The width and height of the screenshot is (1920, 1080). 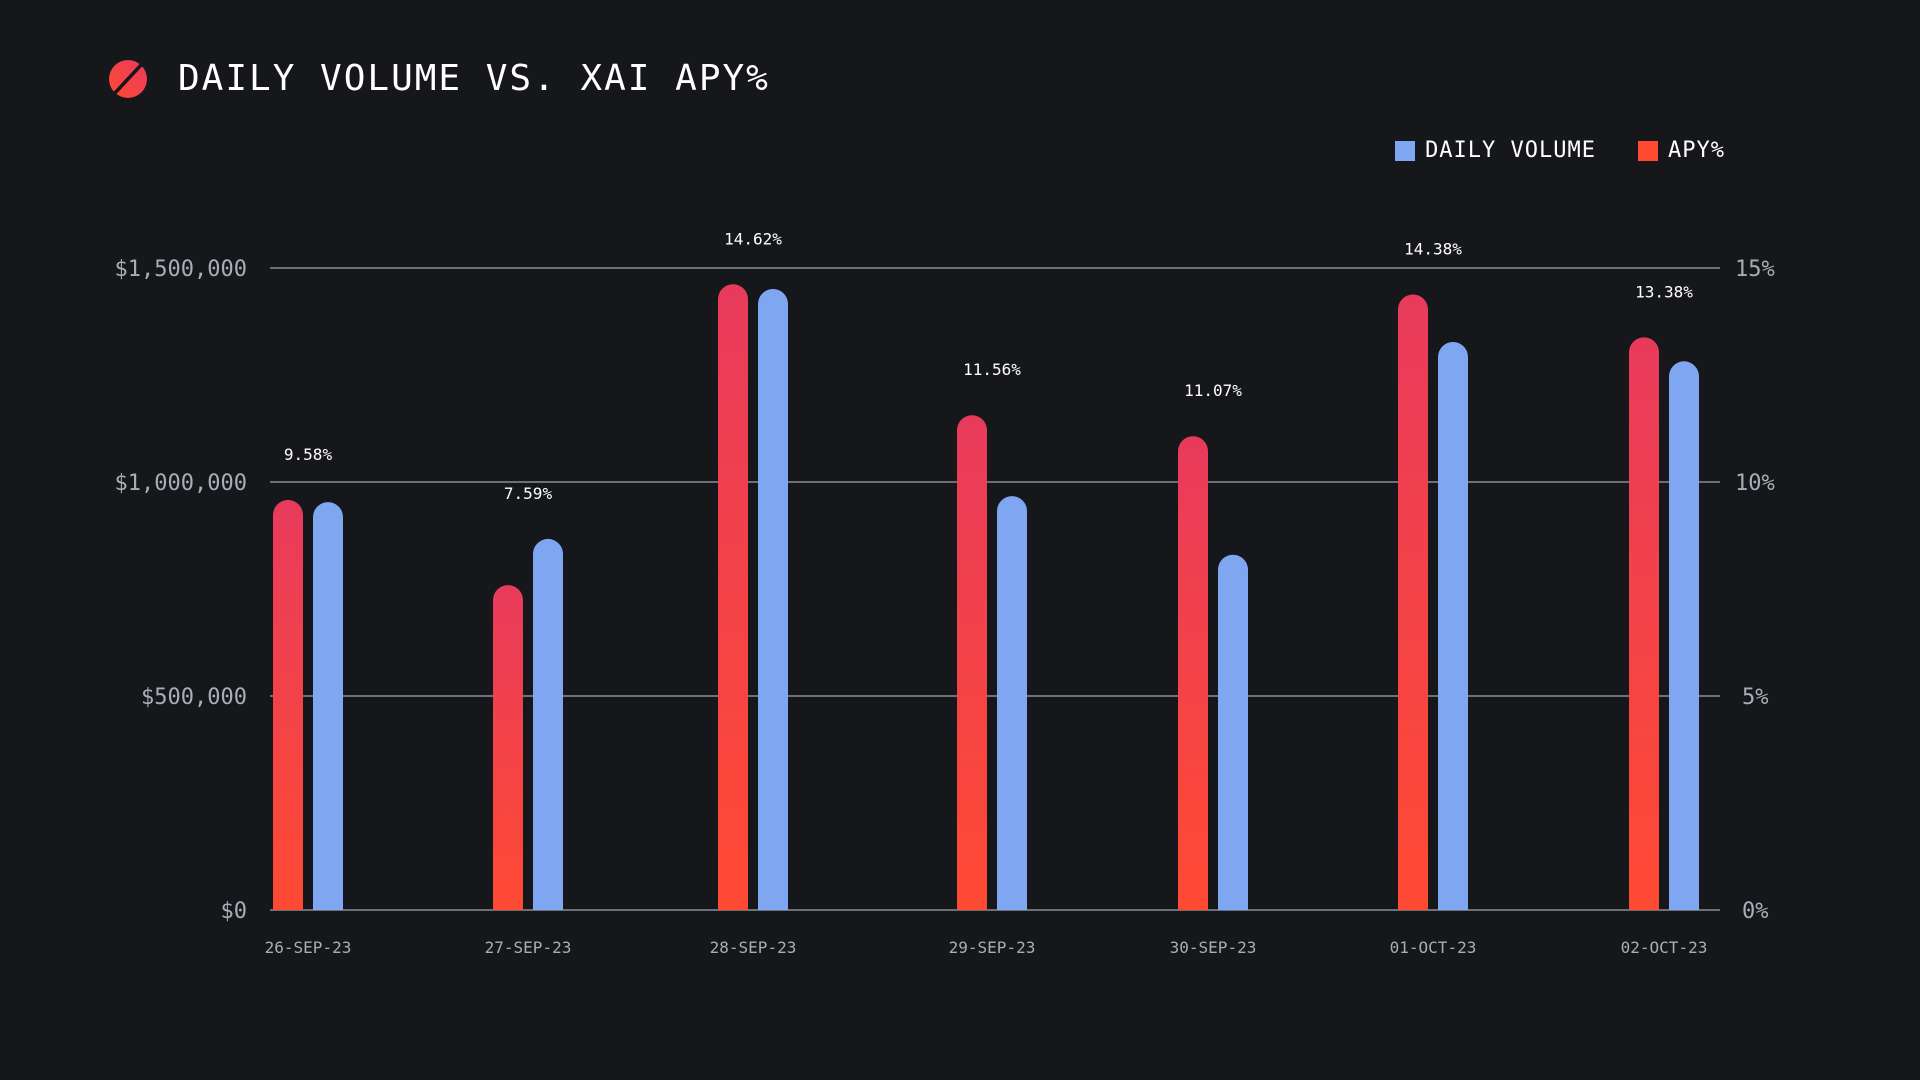 I want to click on apy-data-label: 14.38%, so click(x=1433, y=249).